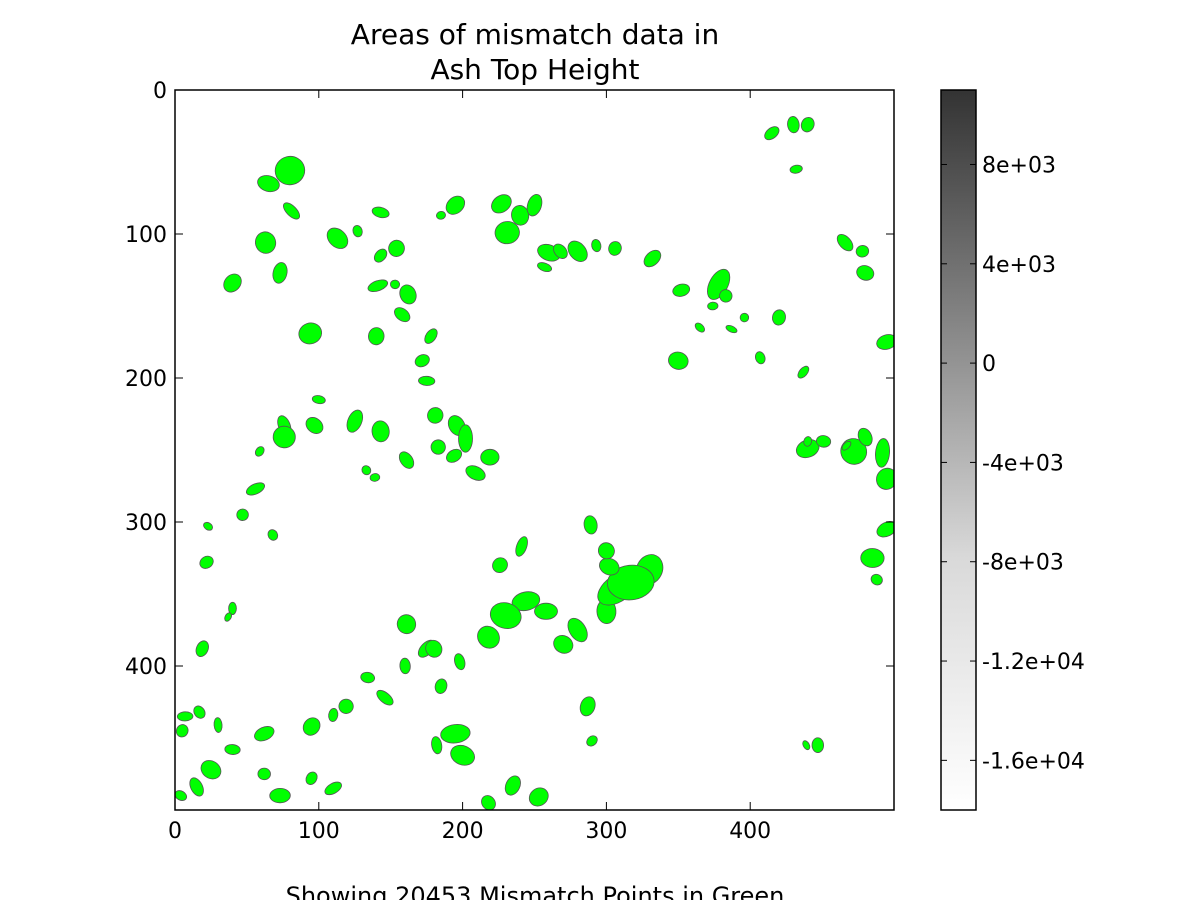 Image resolution: width=1200 pixels, height=900 pixels. I want to click on colorbar: 8e+03 4e+03 0 -4e+03 -8e+03 -1.2e+04 -1.6e+04, so click(1012, 450).